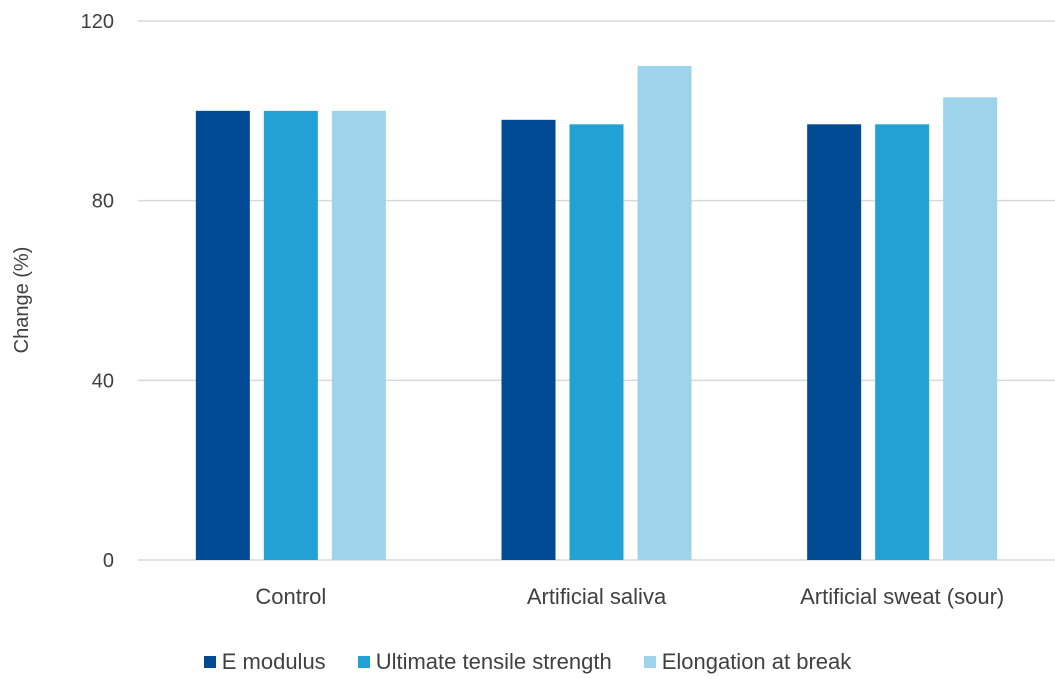 The width and height of the screenshot is (1055, 679). Describe the element at coordinates (22, 300) in the screenshot. I see `y-axis-label: Change (%)` at that location.